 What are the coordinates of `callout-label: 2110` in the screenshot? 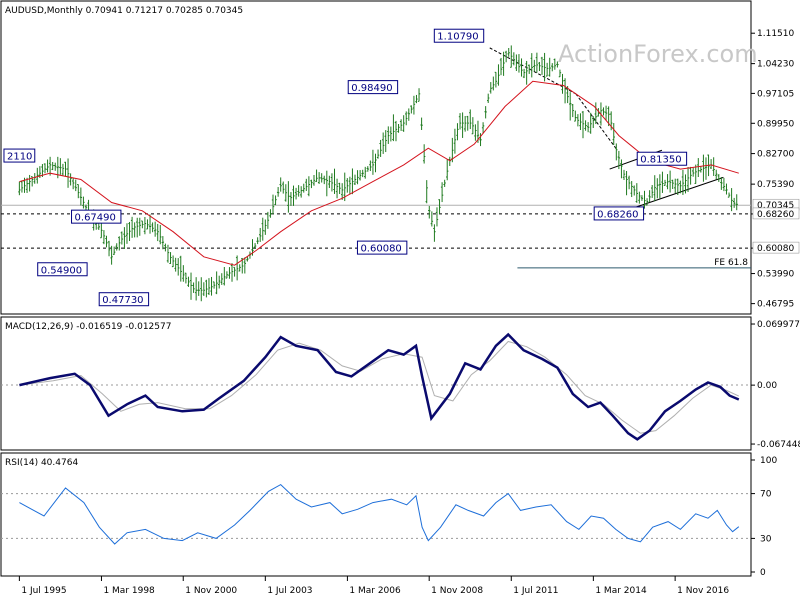 It's located at (19, 157).